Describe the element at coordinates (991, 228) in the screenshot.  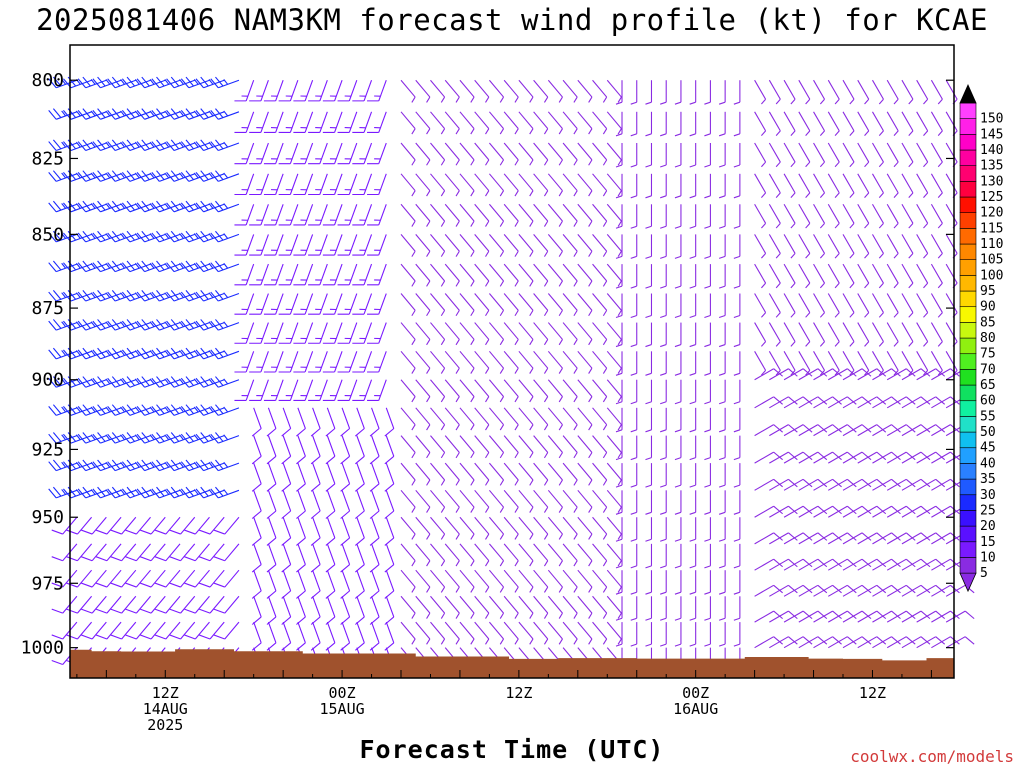
I see `colorbar-label: 115` at that location.